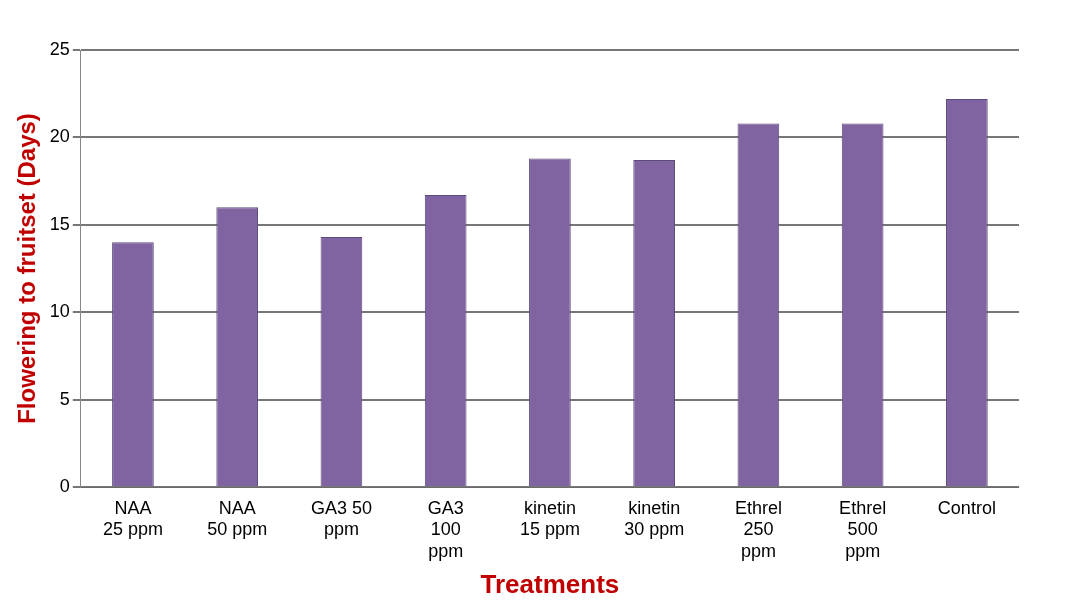 The width and height of the screenshot is (1079, 615). Describe the element at coordinates (59, 48) in the screenshot. I see `y-tick-label: 25` at that location.